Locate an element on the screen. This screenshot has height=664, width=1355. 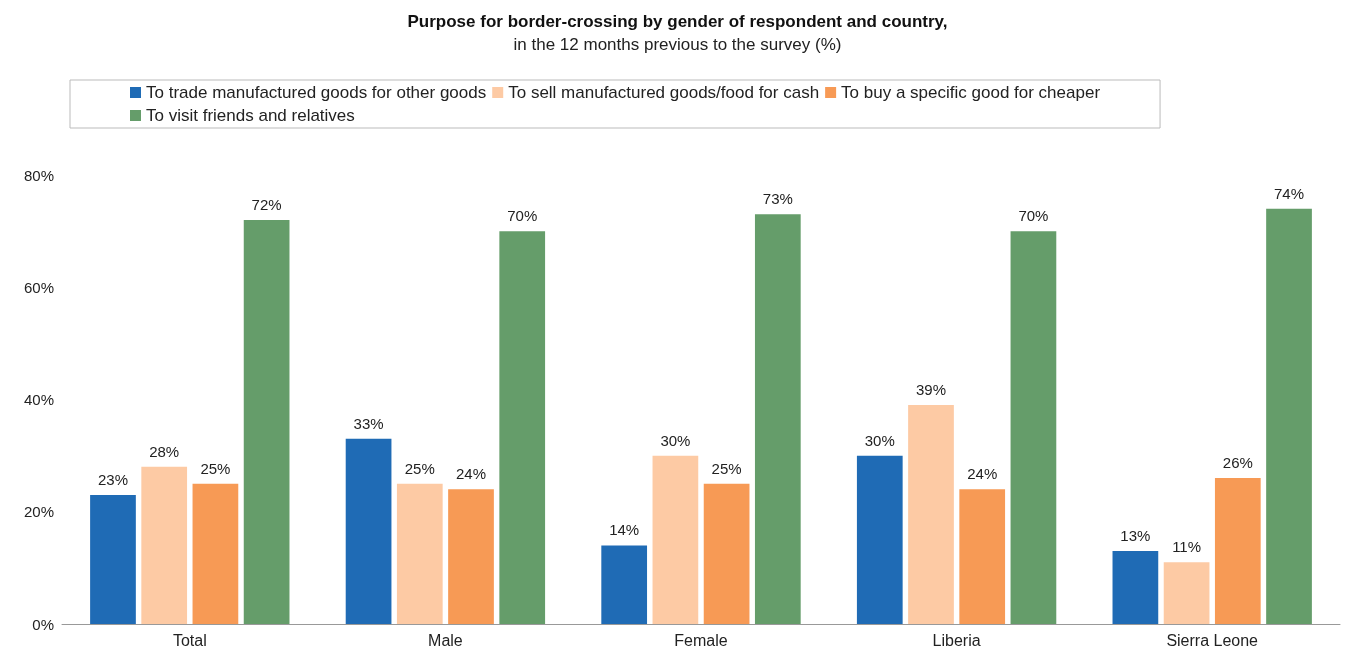
data-label: 14% is located at coordinates (624, 530).